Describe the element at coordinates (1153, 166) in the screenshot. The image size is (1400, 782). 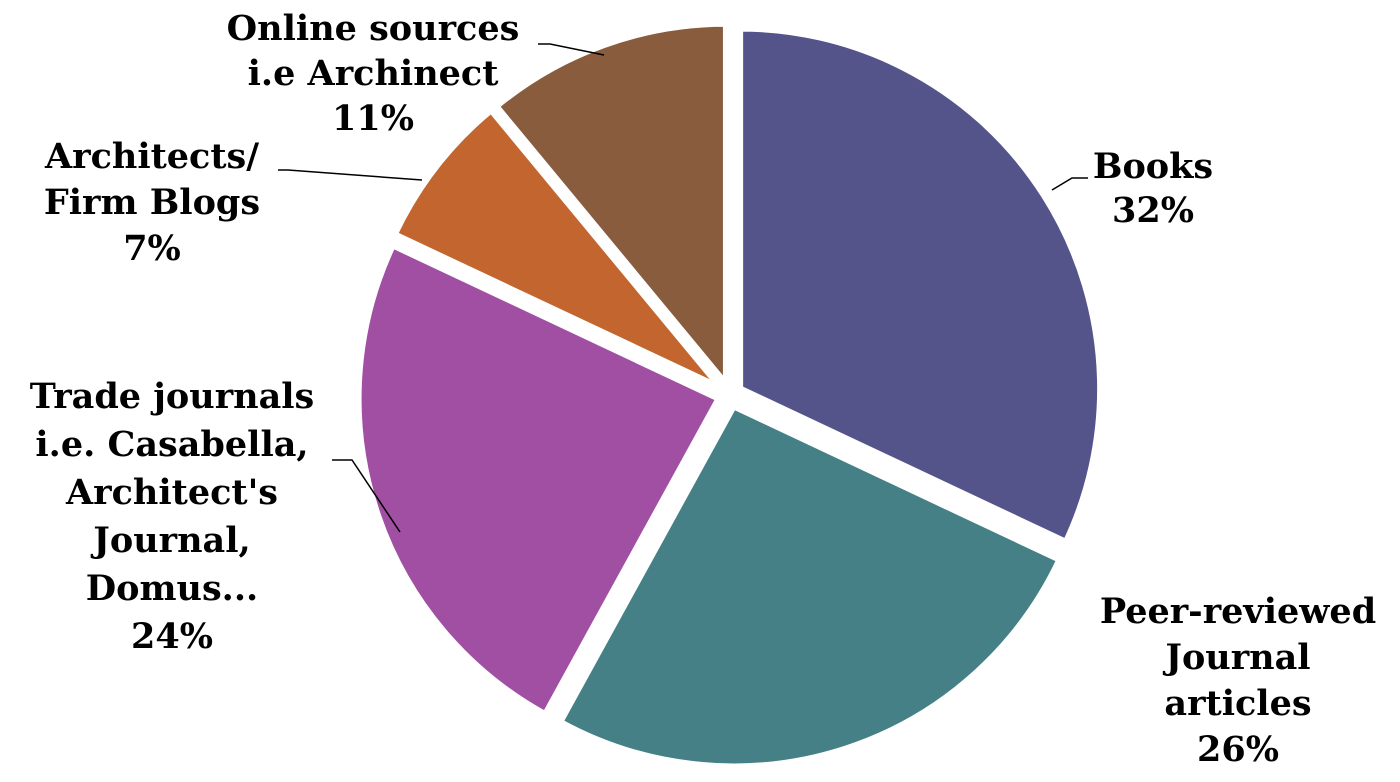
I see `data-label-line: Books` at that location.